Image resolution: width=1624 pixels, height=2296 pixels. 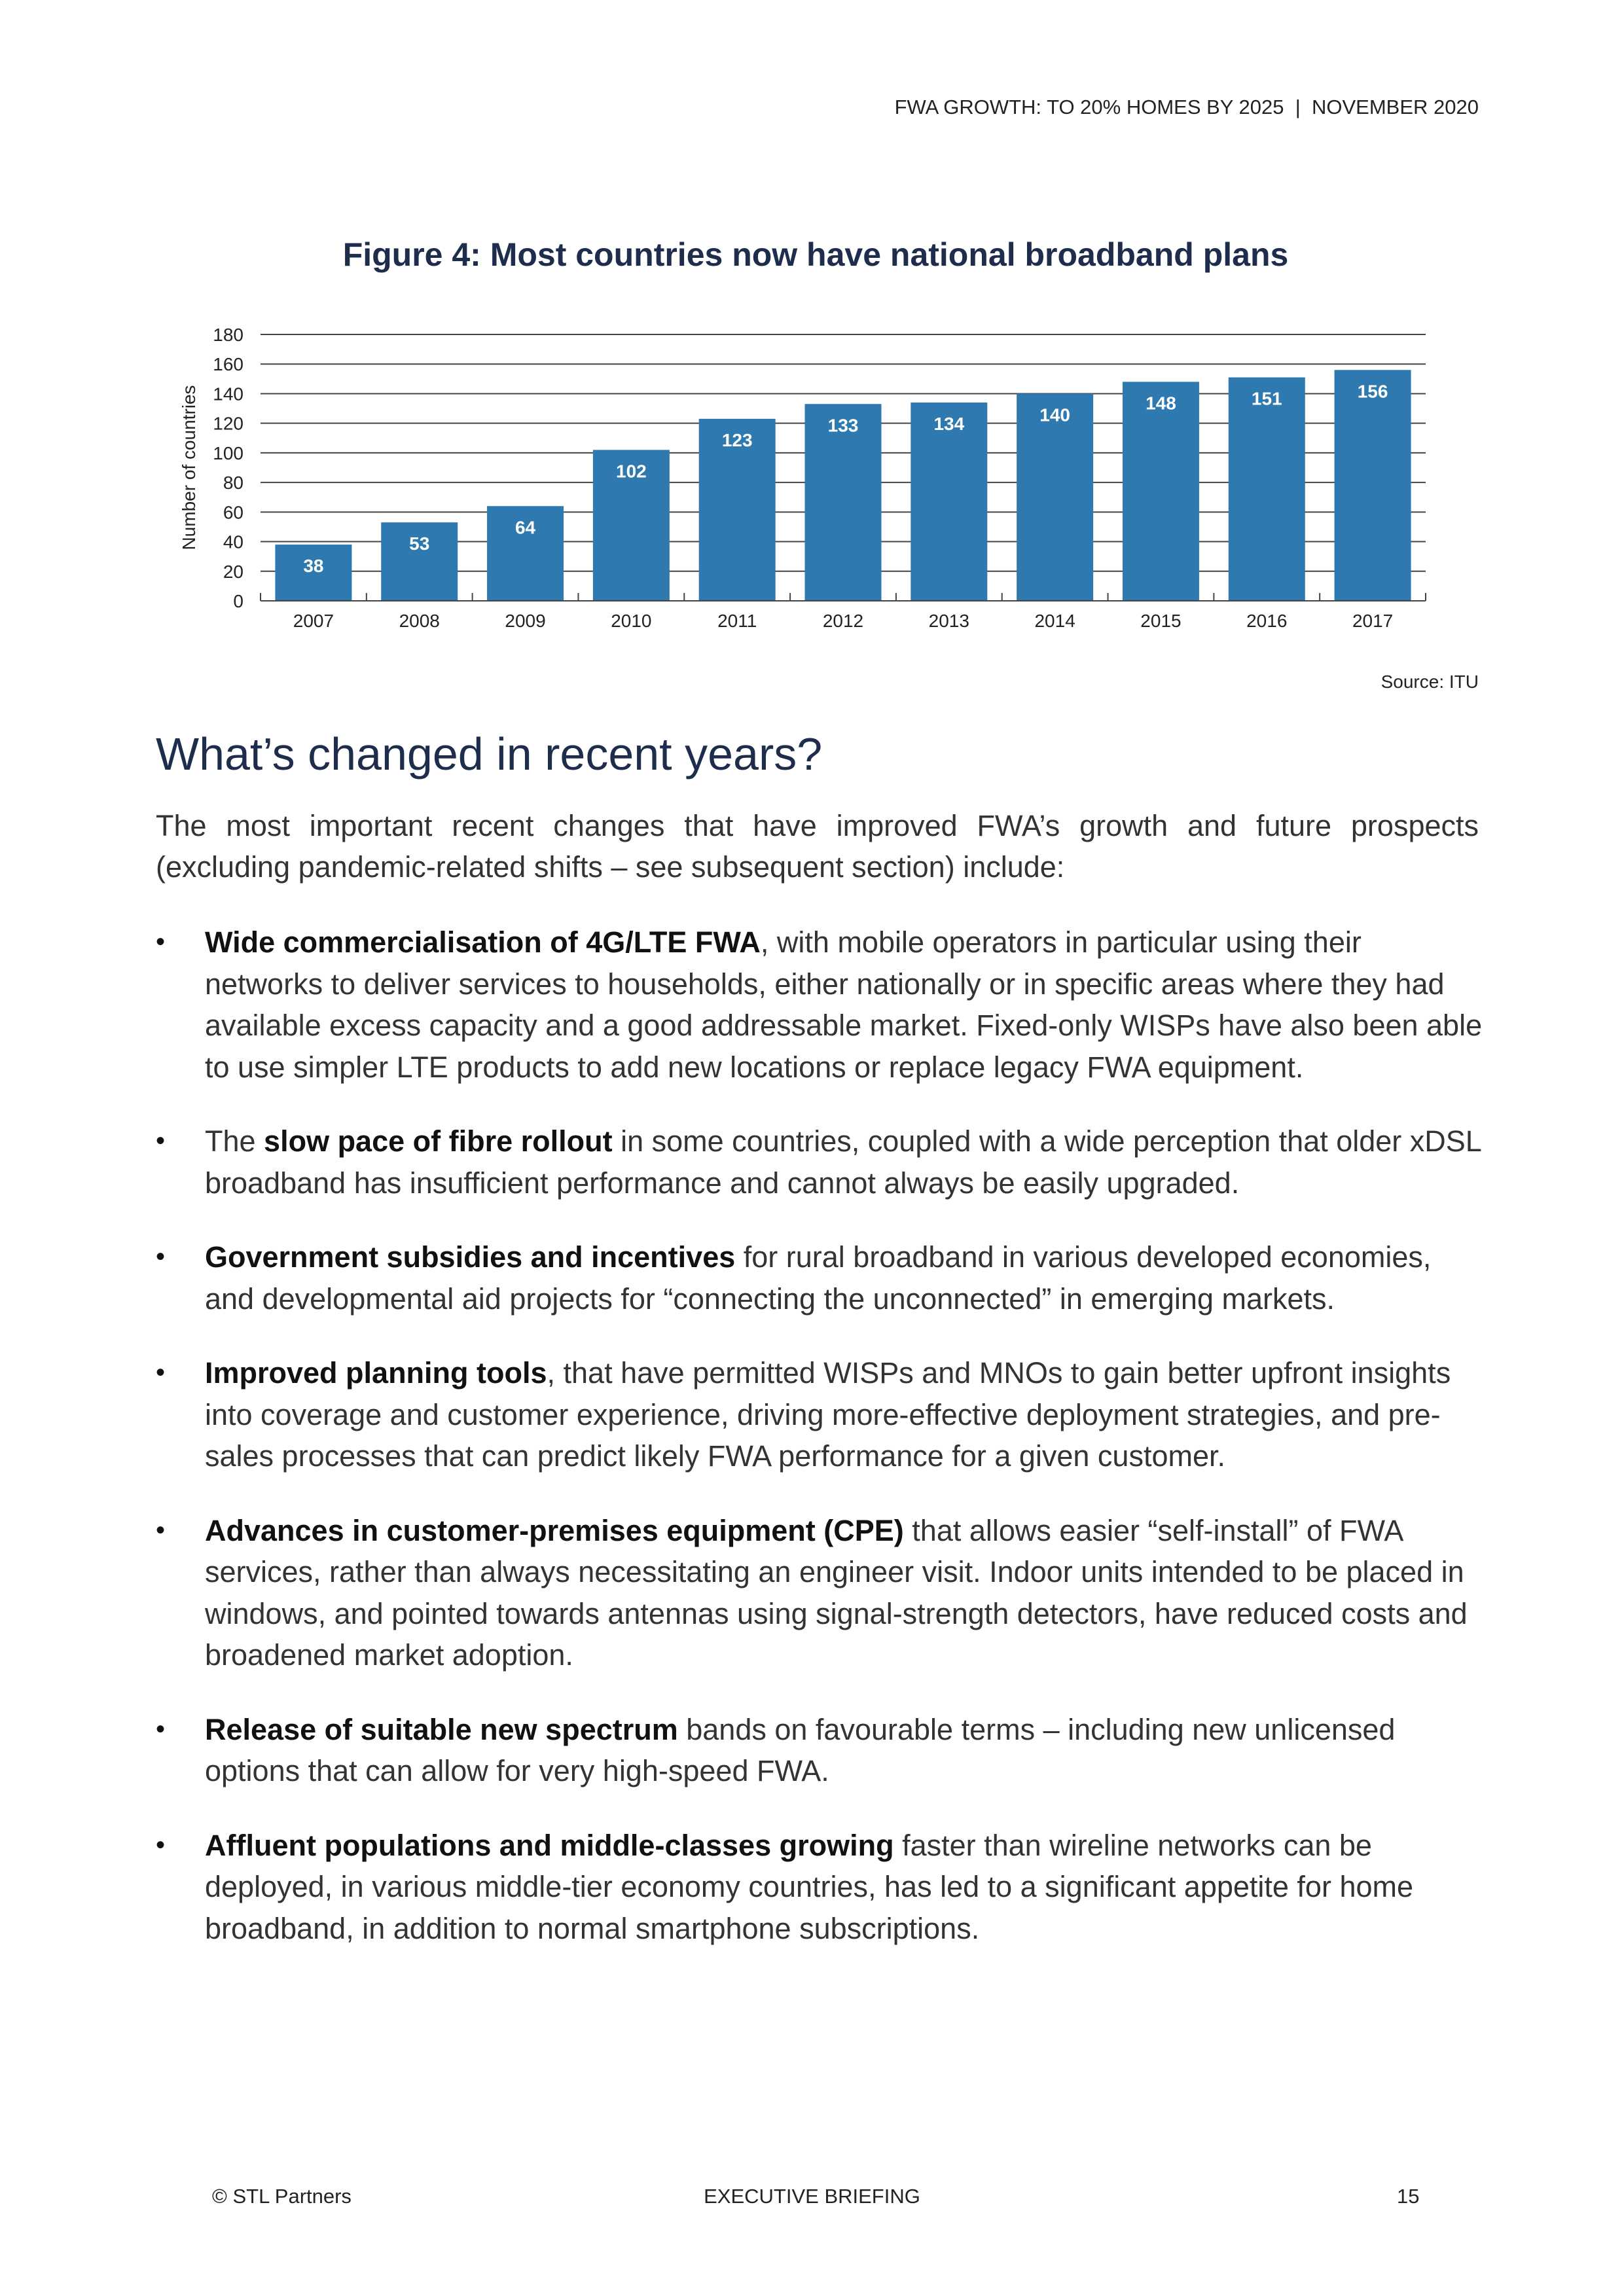 What do you see at coordinates (233, 572) in the screenshot?
I see `y-tick-label: 20` at bounding box center [233, 572].